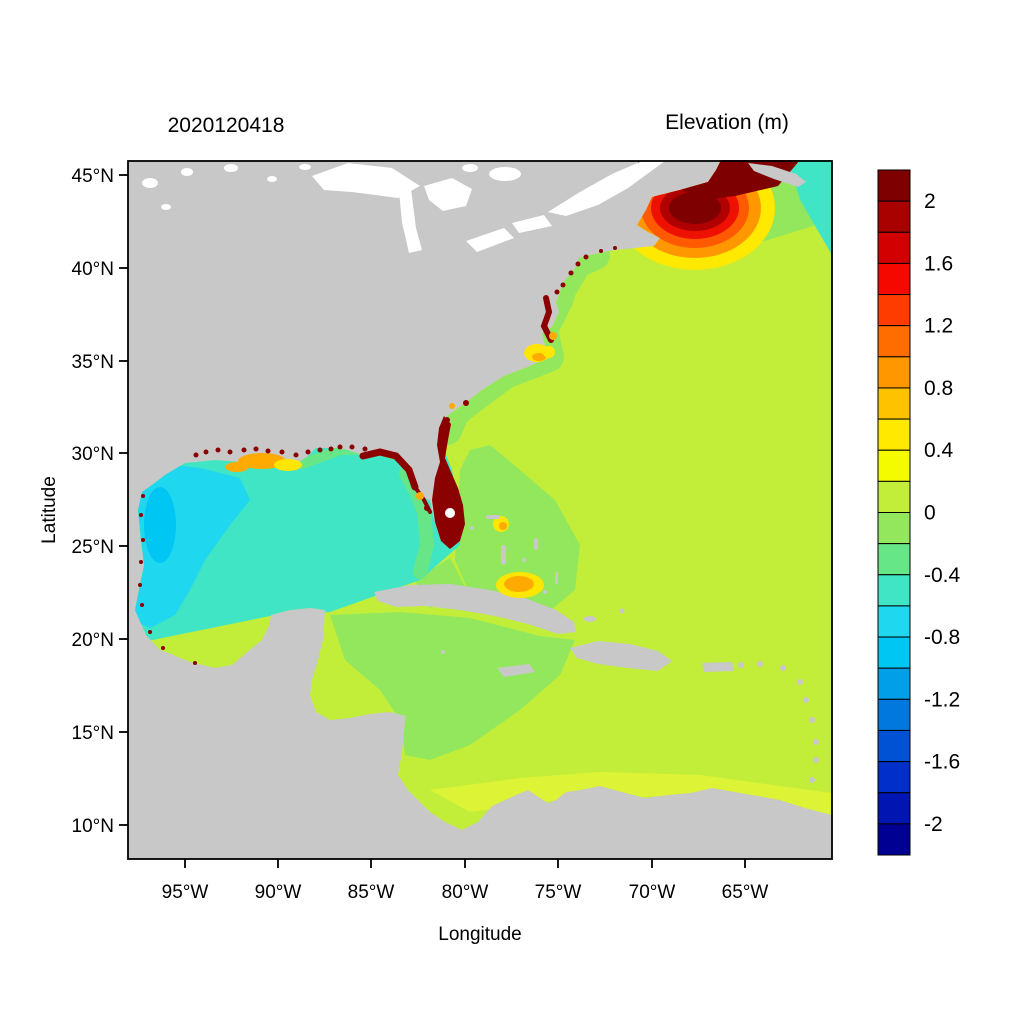  What do you see at coordinates (49, 510) in the screenshot?
I see `y-axis-label: Latitude` at bounding box center [49, 510].